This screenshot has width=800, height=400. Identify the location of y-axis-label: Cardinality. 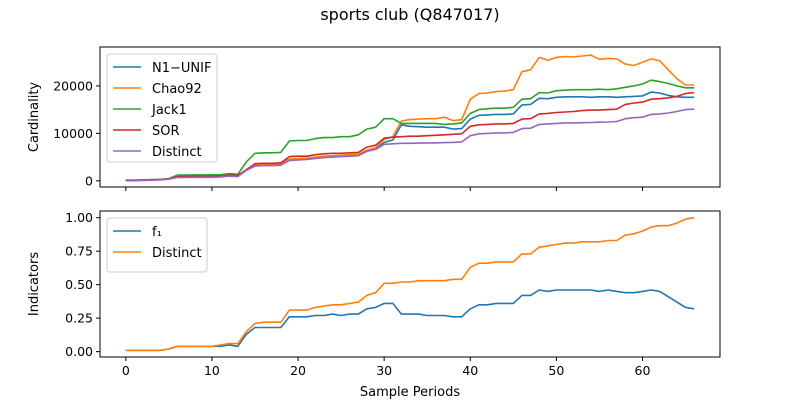
(34, 117).